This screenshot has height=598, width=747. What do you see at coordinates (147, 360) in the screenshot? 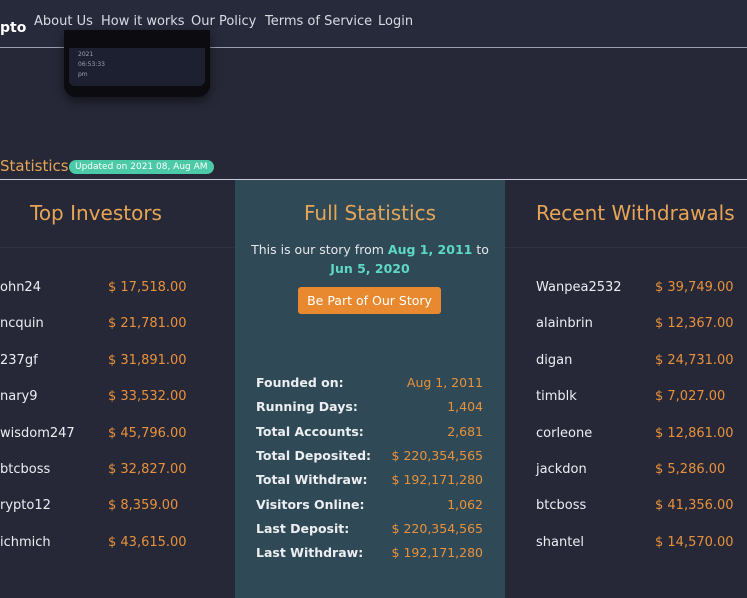
I see `row-amount: $ 31,891.00` at bounding box center [147, 360].